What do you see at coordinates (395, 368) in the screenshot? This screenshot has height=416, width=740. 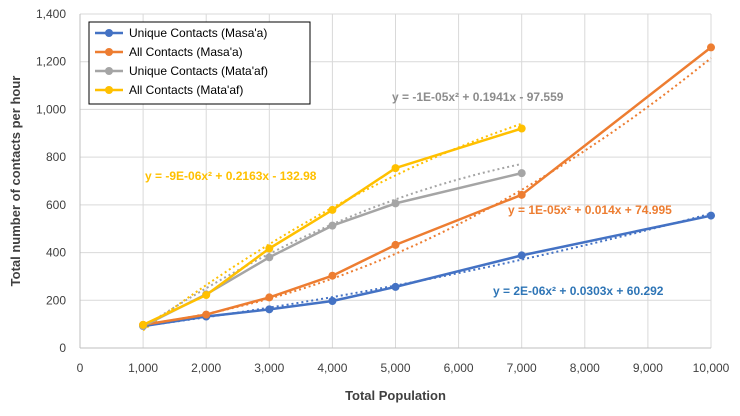 I see `x-tick-label: 5,000` at bounding box center [395, 368].